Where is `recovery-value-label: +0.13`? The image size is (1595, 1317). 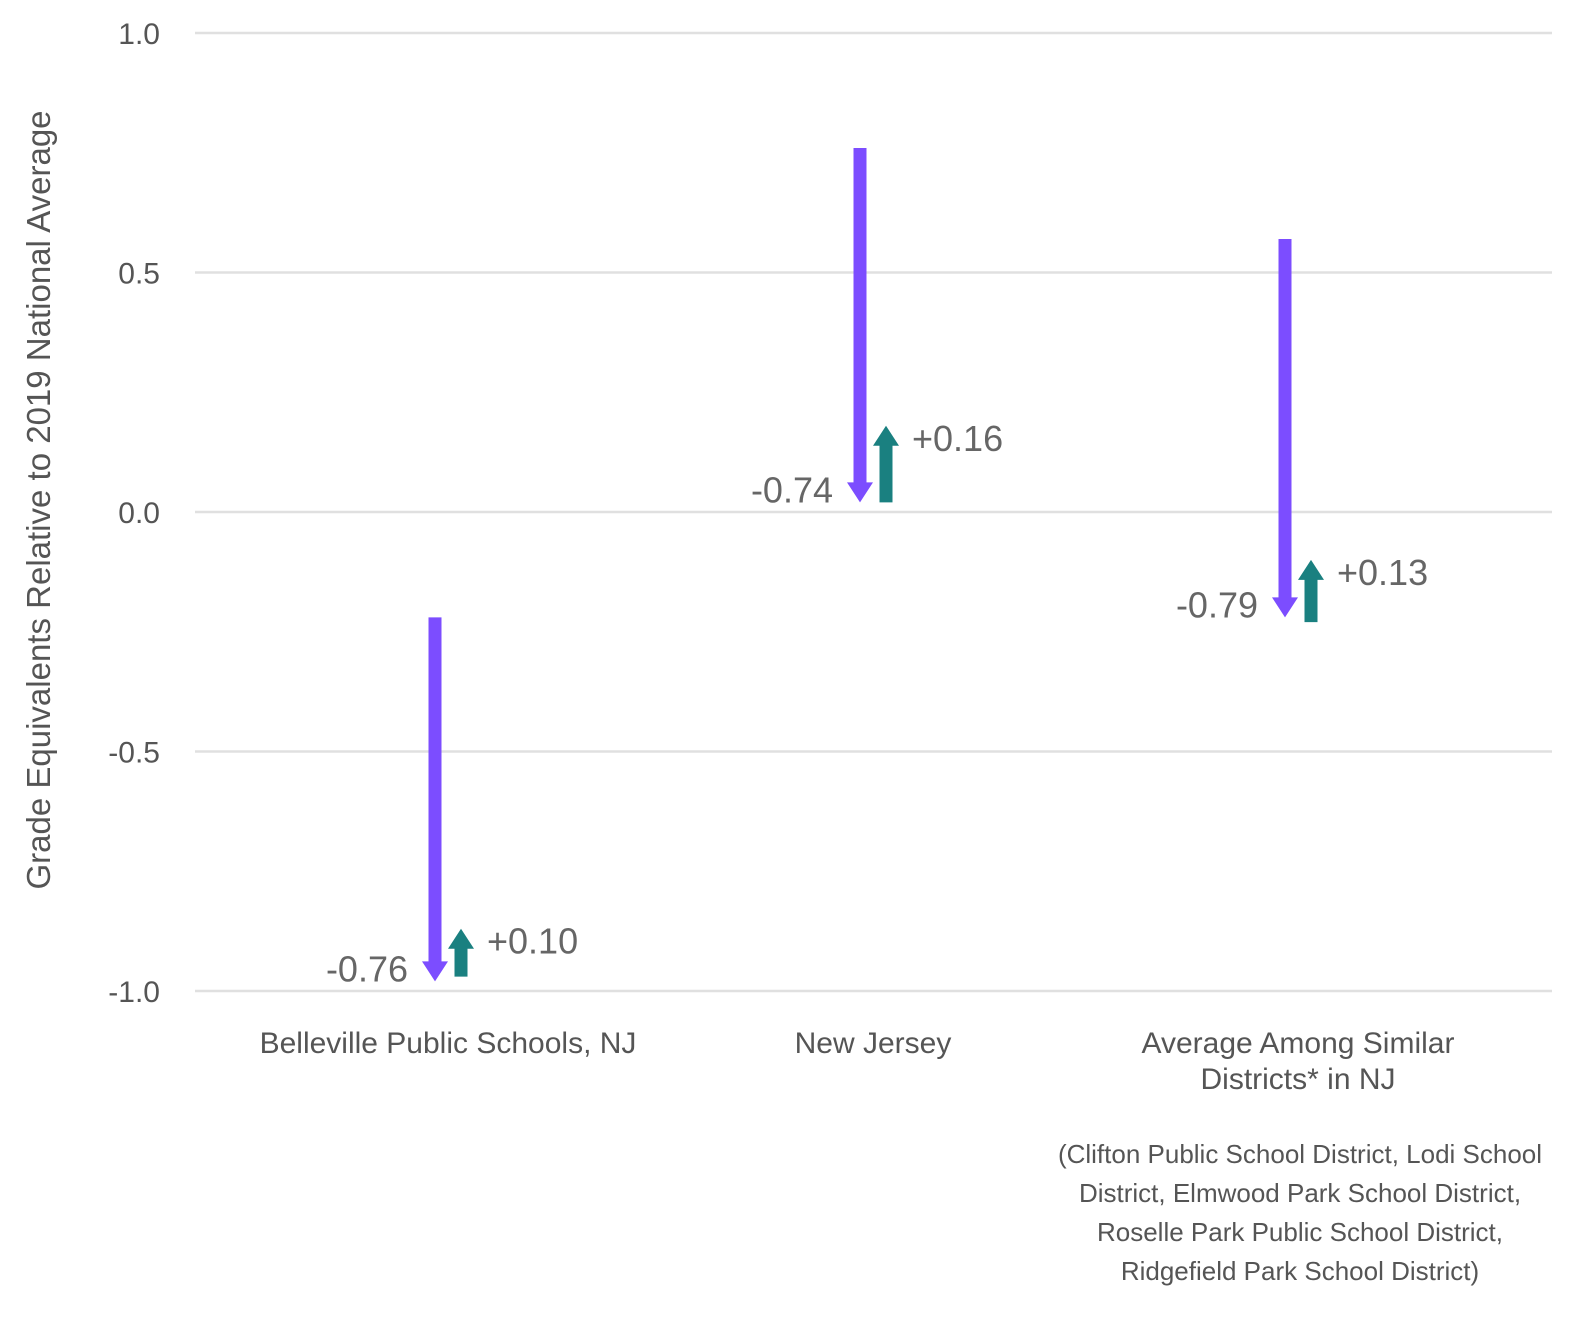
recovery-value-label: +0.13 is located at coordinates (1382, 572).